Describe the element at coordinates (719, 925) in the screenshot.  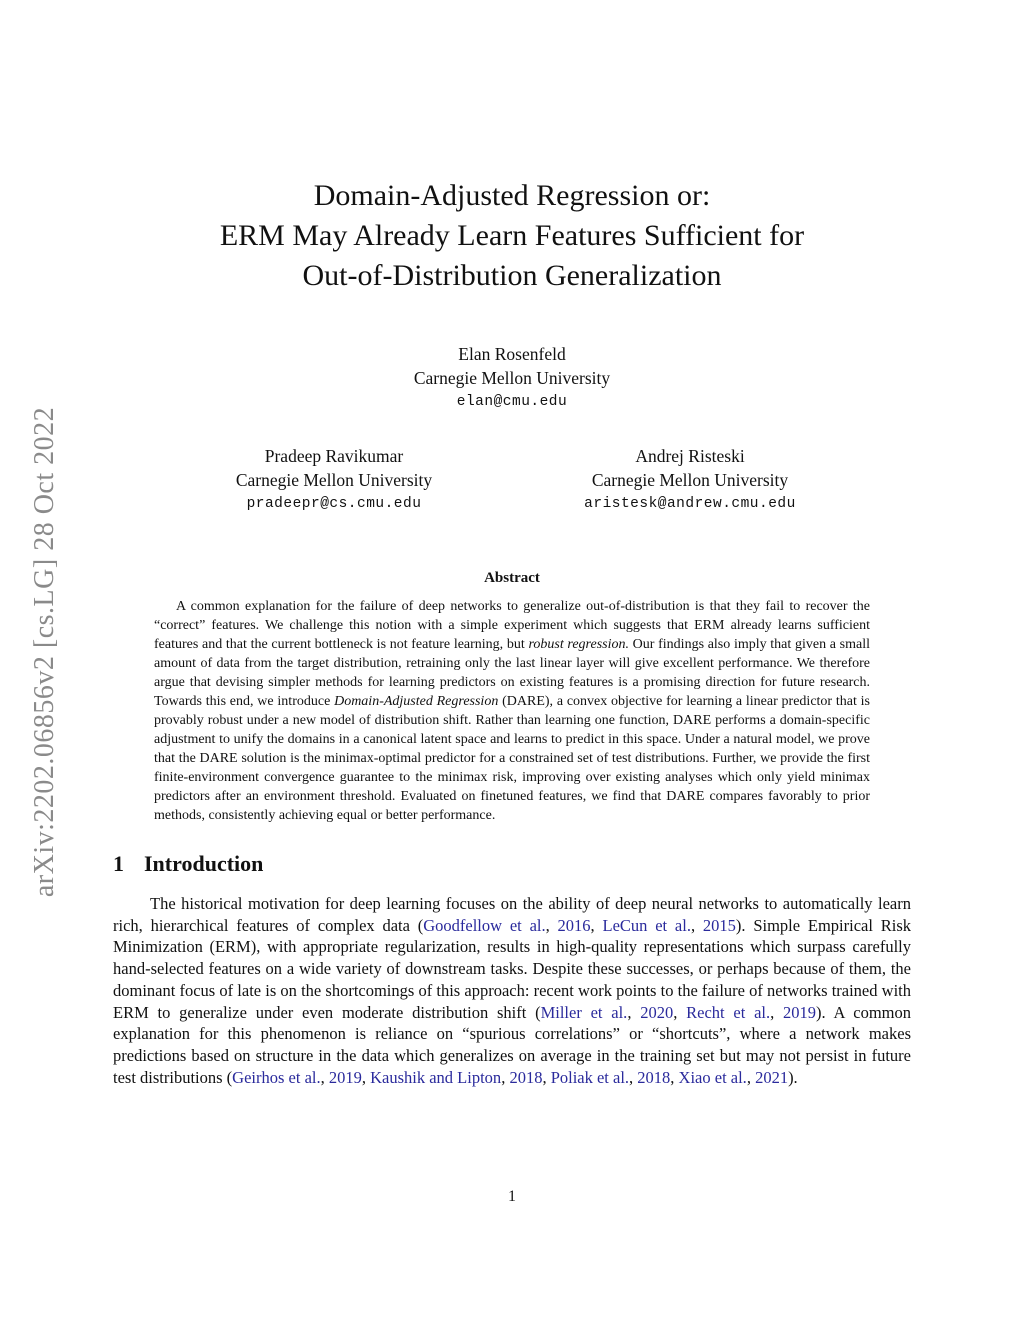
I see `citation-link: 2015` at that location.